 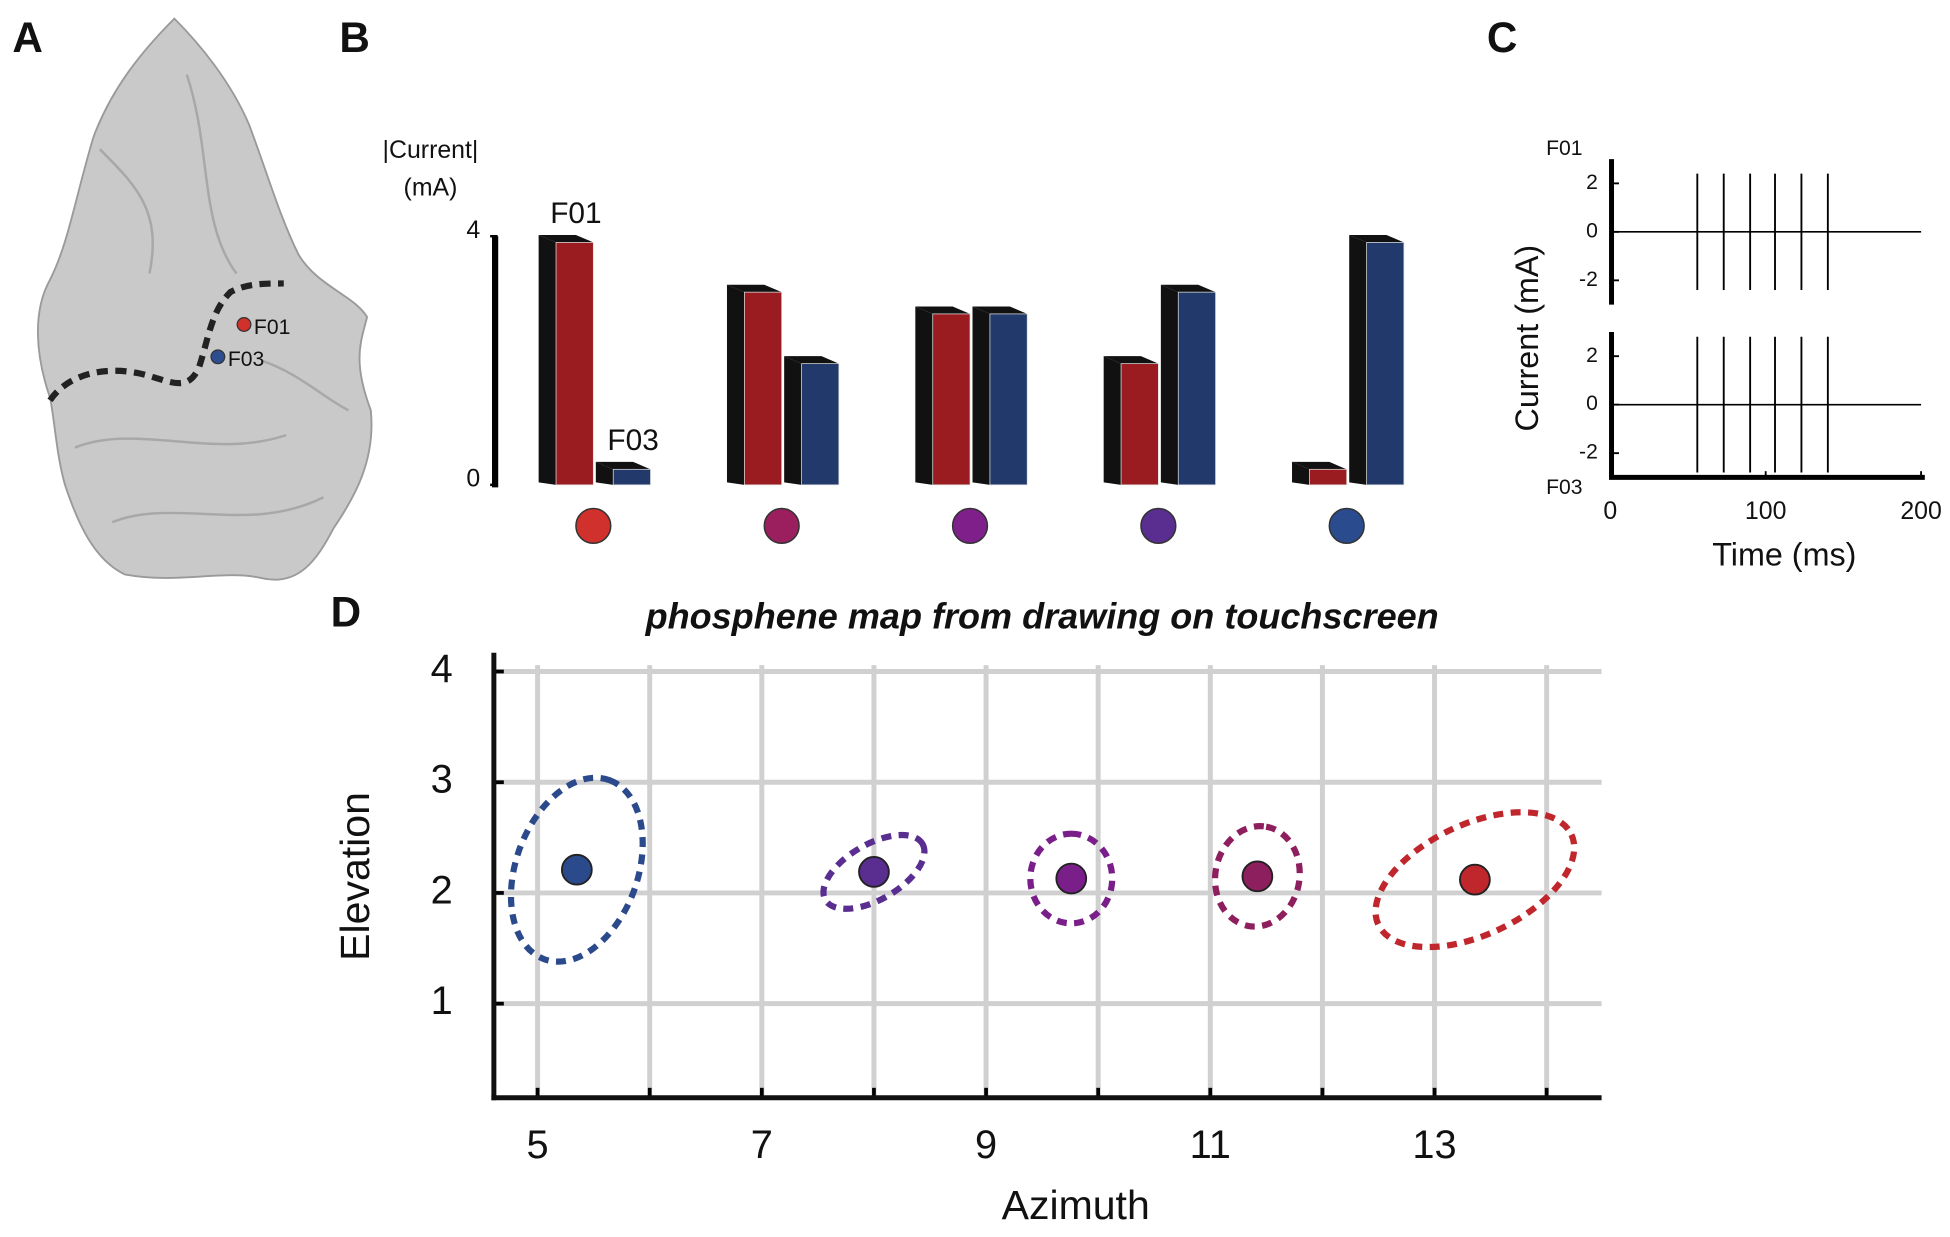 What do you see at coordinates (1502, 37) in the screenshot?
I see `panel-label: C` at bounding box center [1502, 37].